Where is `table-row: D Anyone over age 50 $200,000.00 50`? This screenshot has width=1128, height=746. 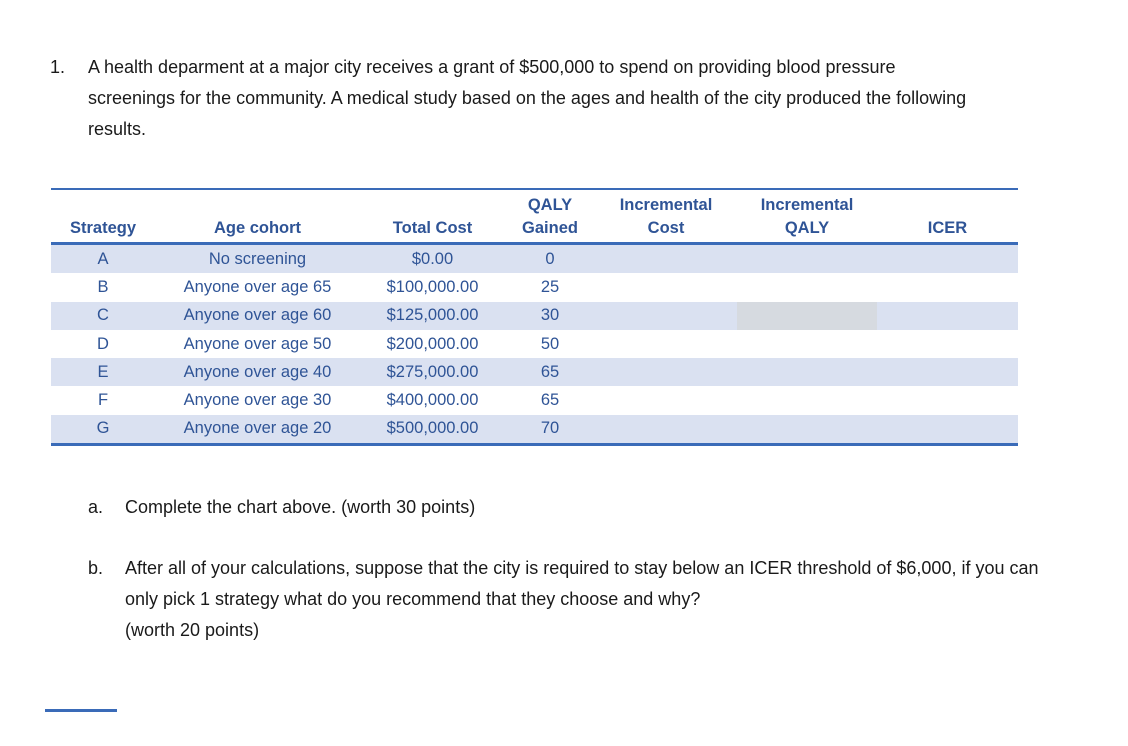 table-row: D Anyone over age 50 $200,000.00 50 is located at coordinates (534, 344).